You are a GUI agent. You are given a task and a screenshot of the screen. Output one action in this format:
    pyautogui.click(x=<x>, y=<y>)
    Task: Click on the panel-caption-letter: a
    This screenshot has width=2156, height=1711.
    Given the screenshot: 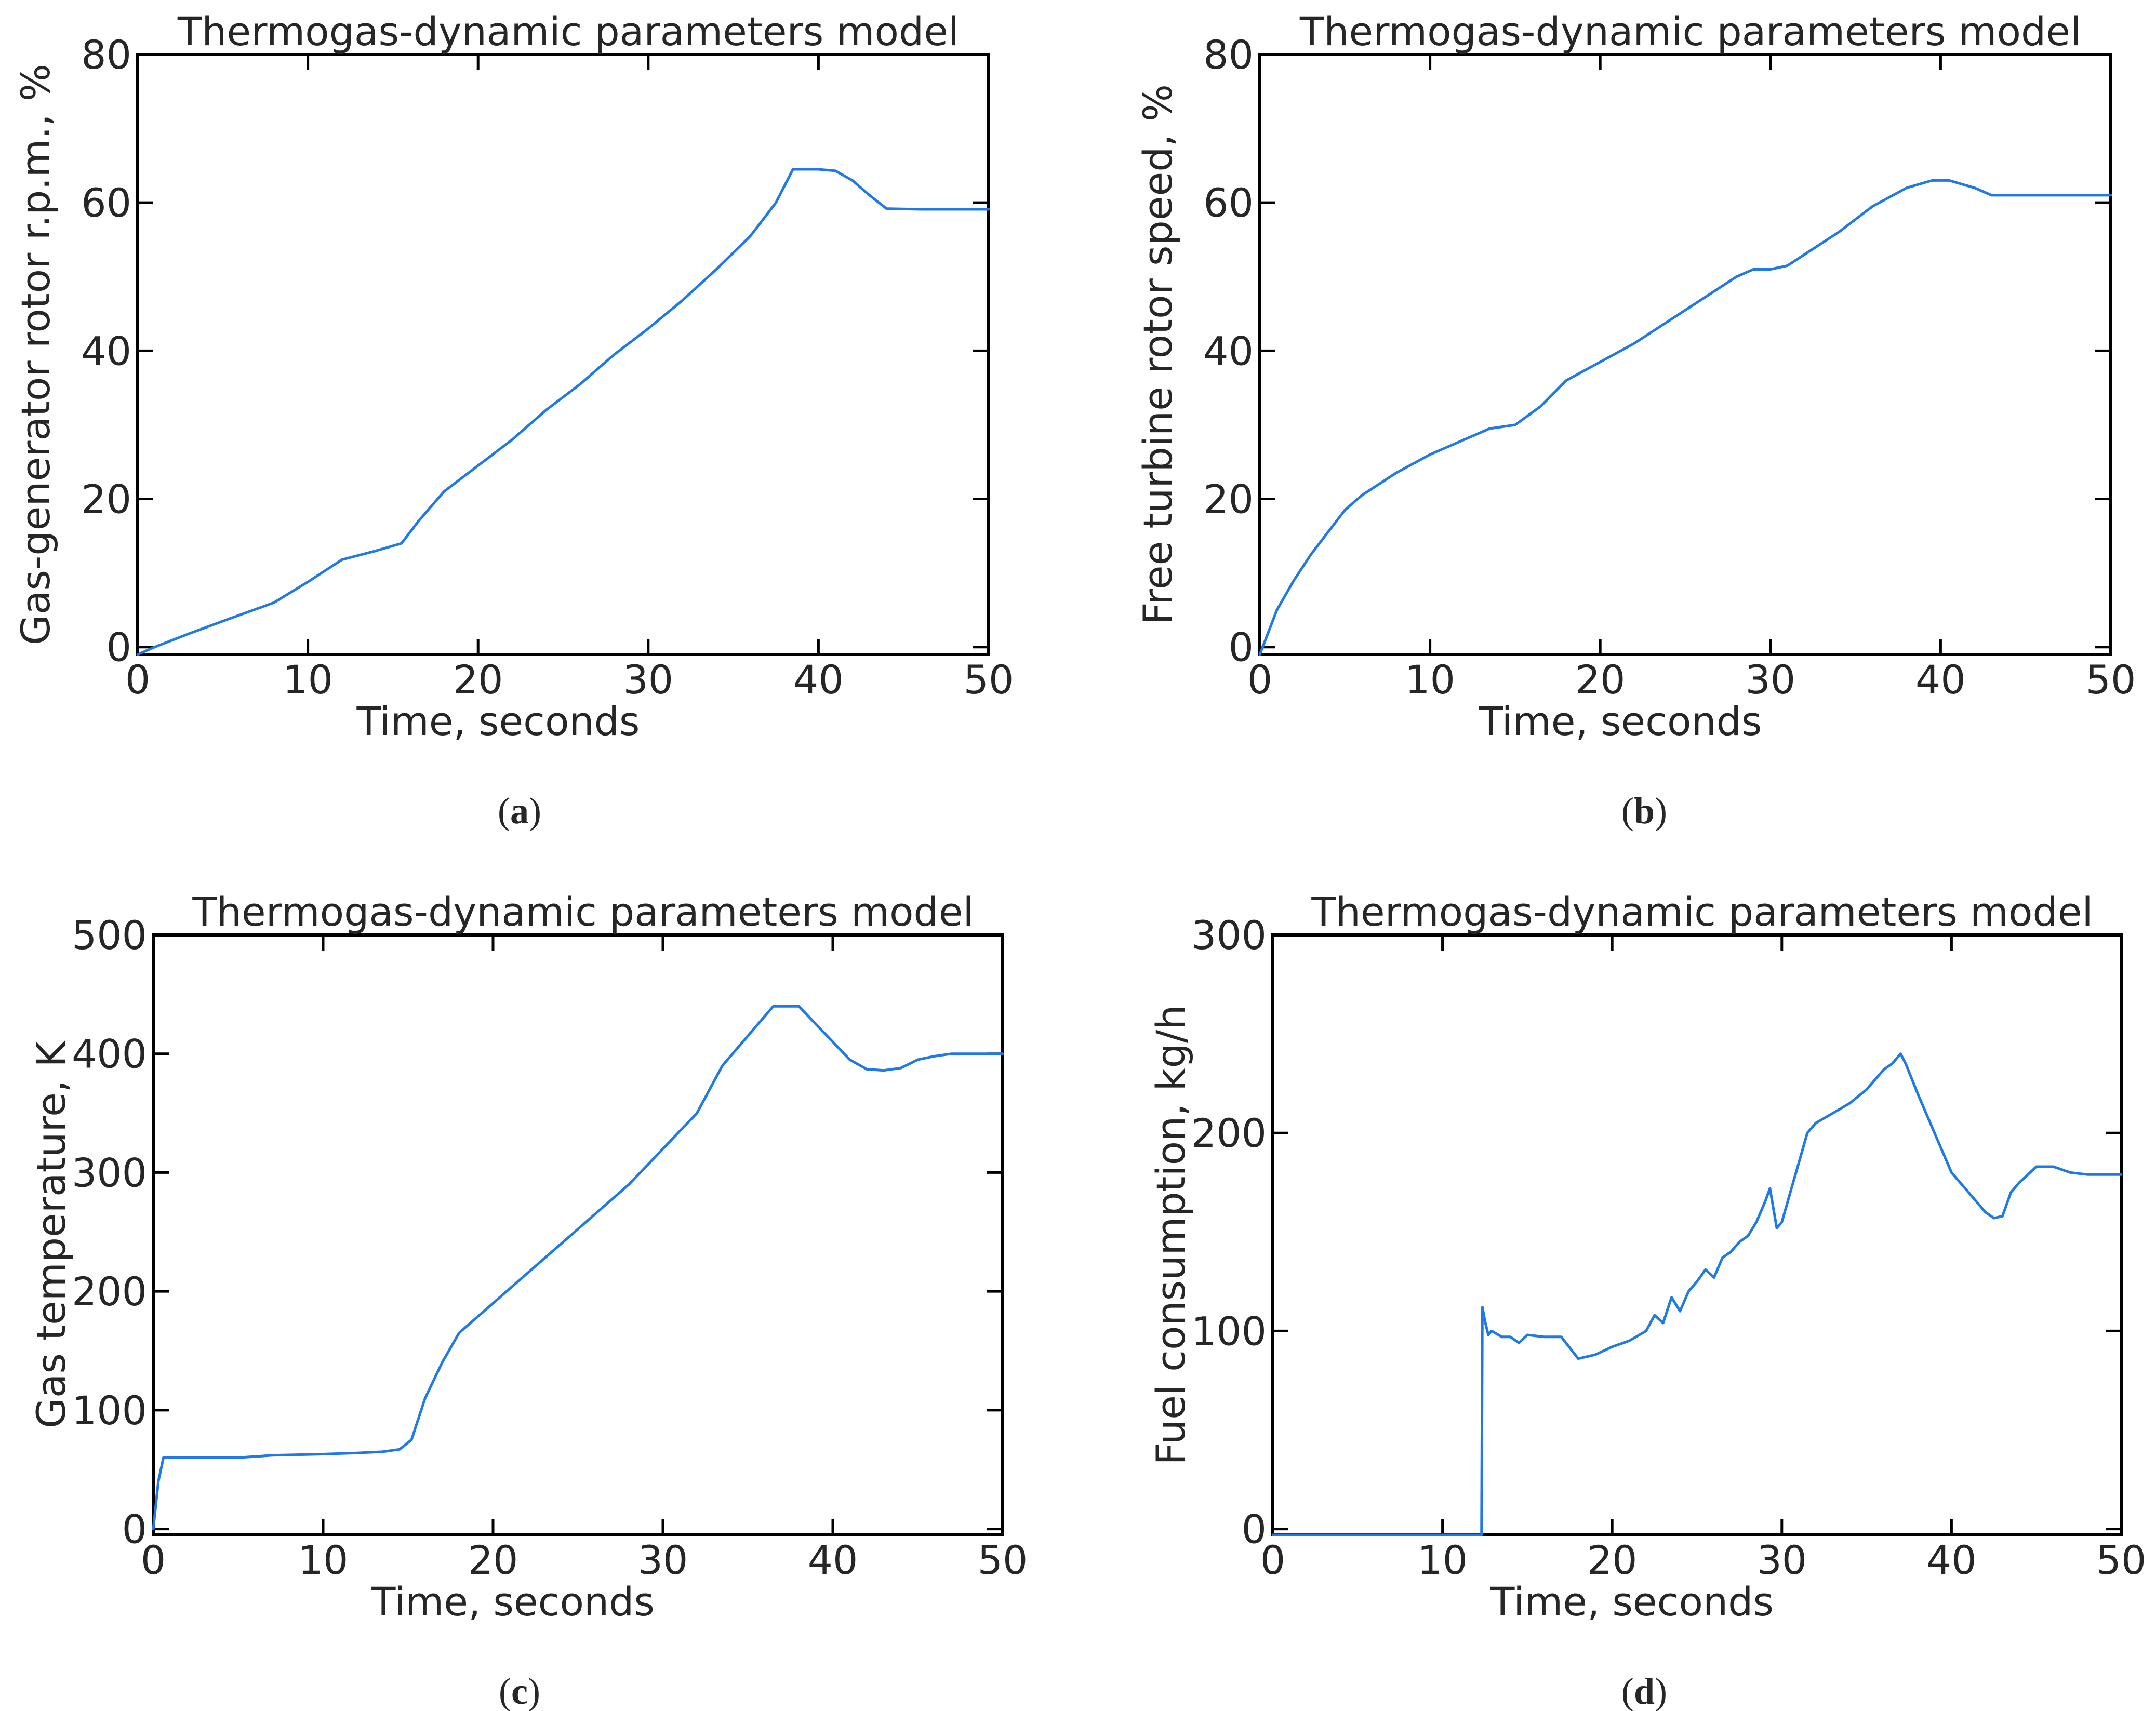 What is the action you would take?
    pyautogui.click(x=519, y=811)
    